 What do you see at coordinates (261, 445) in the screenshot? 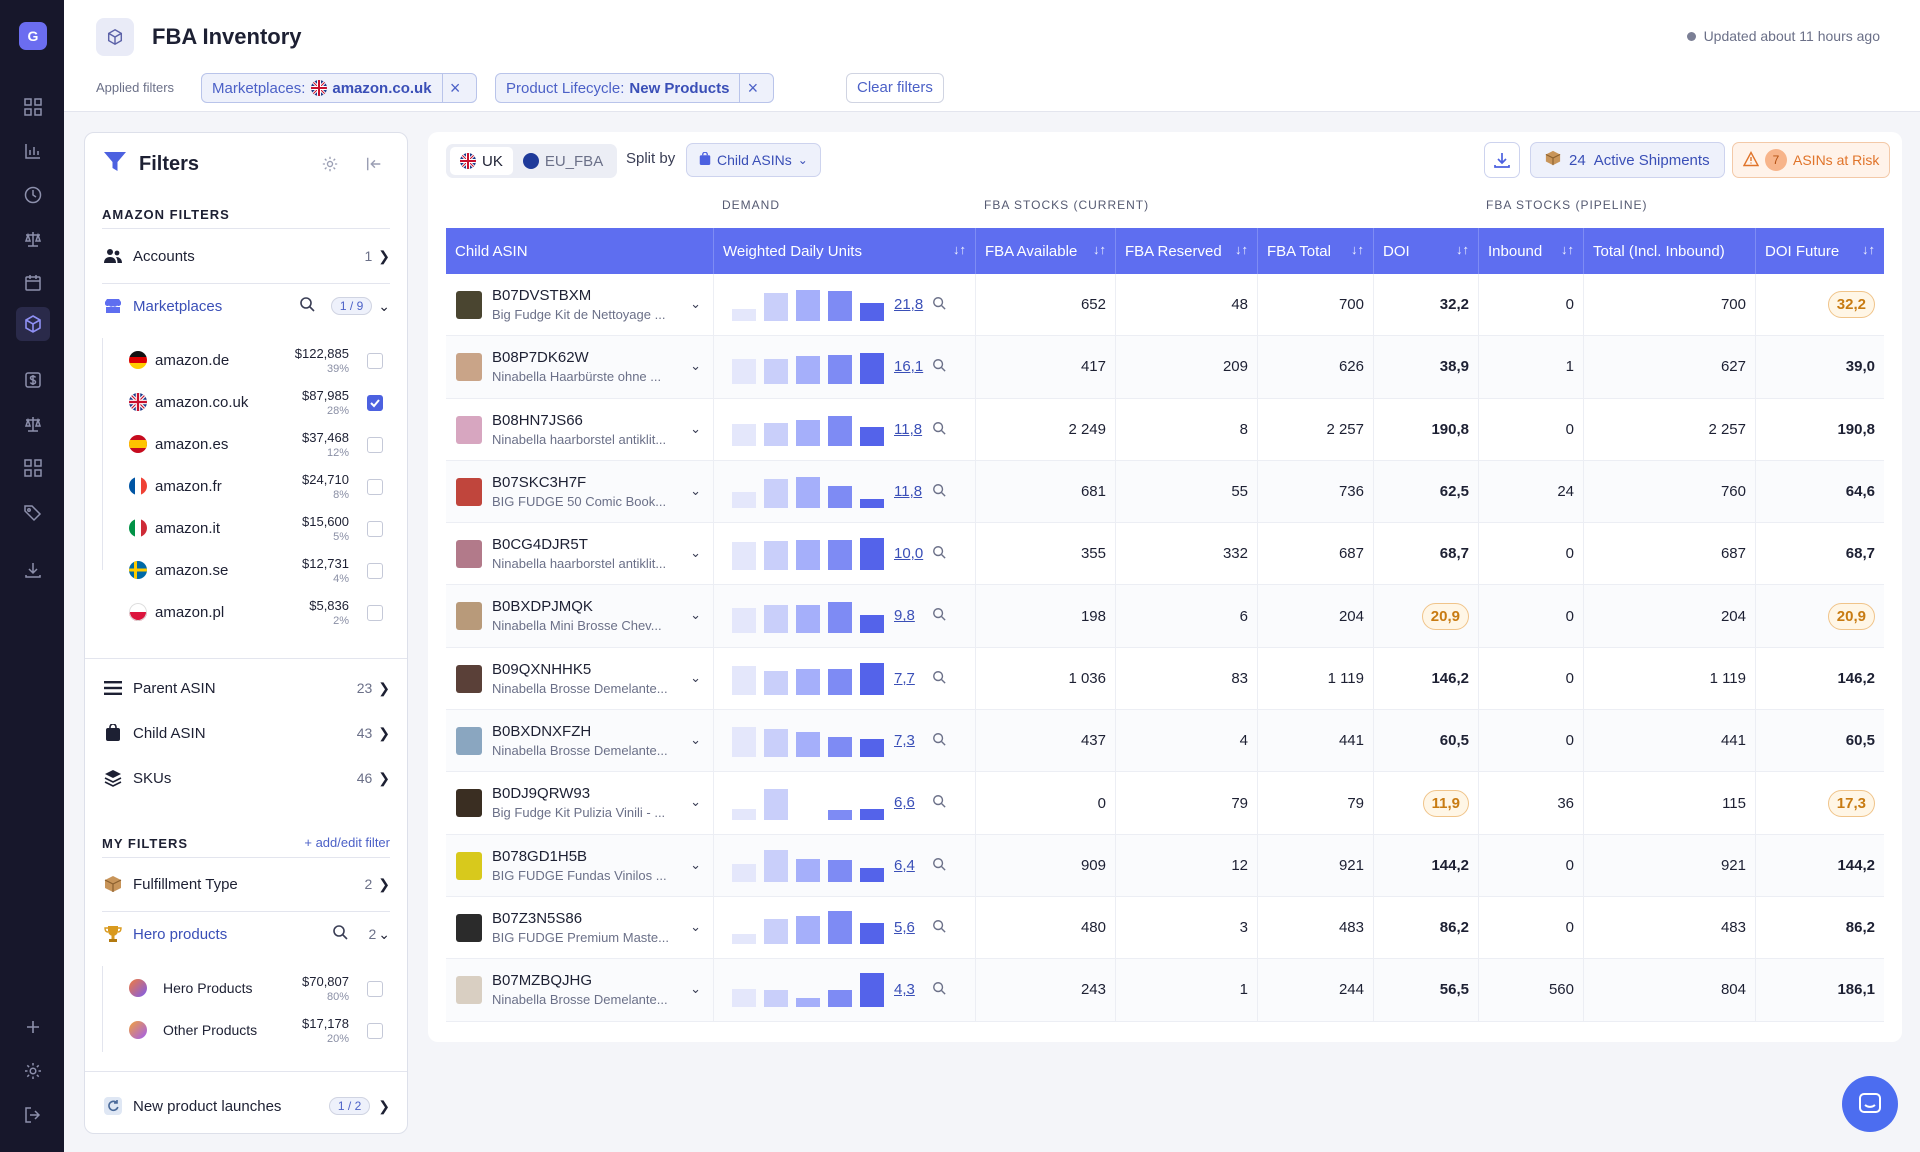
I see `marketplace-item-es: amazon.es $37,468 12%` at bounding box center [261, 445].